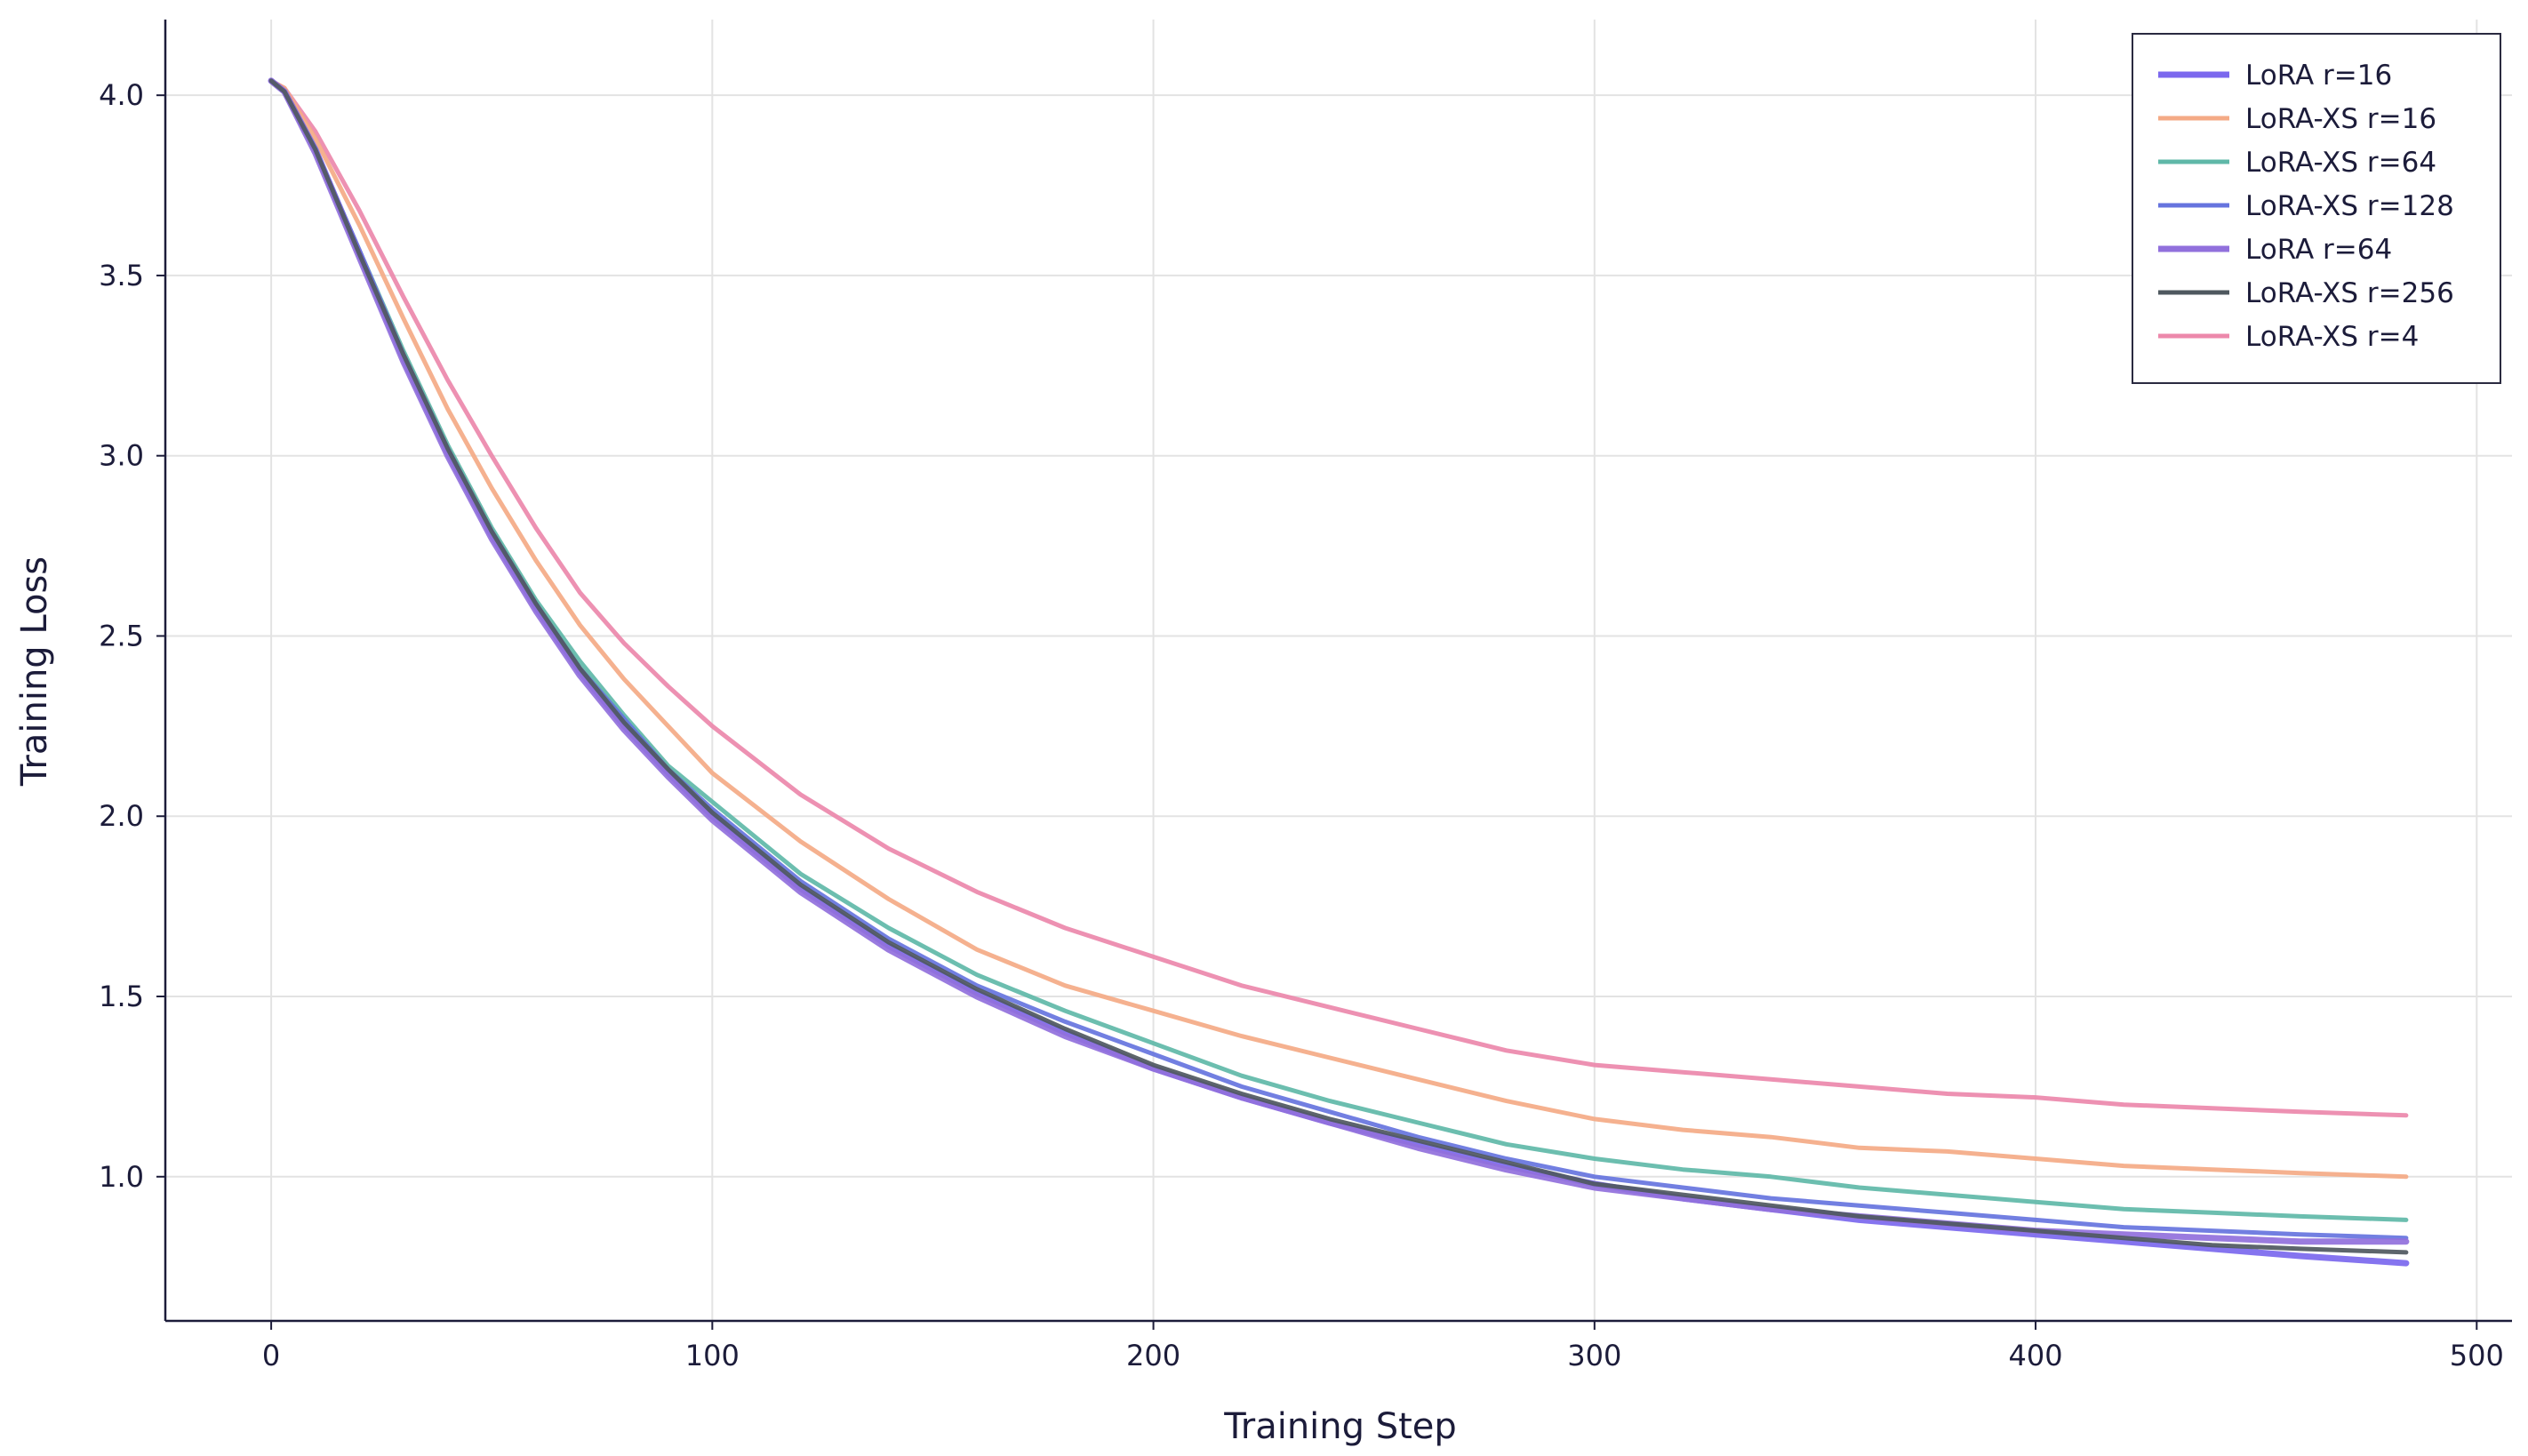 The height and width of the screenshot is (1456, 2528). Describe the element at coordinates (271, 1355) in the screenshot. I see `x-tick-label: 0` at that location.